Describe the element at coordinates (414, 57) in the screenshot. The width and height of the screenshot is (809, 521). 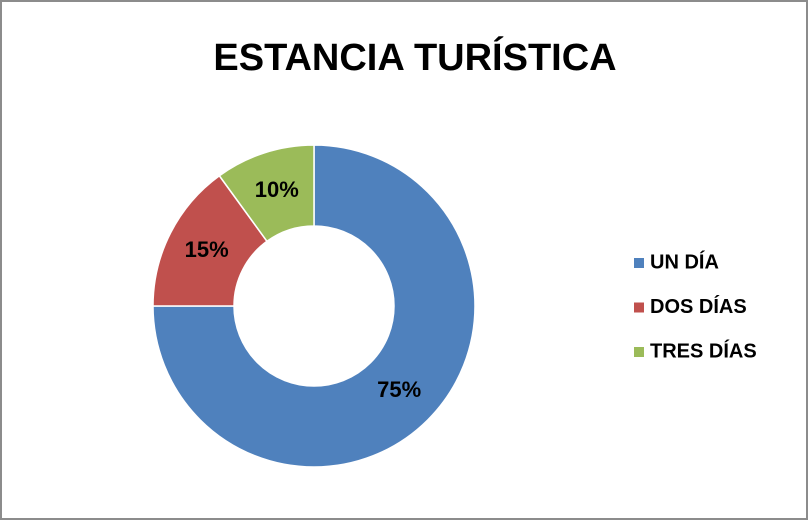
I see `chart-title: ESTANCIA TURÍSTICA` at that location.